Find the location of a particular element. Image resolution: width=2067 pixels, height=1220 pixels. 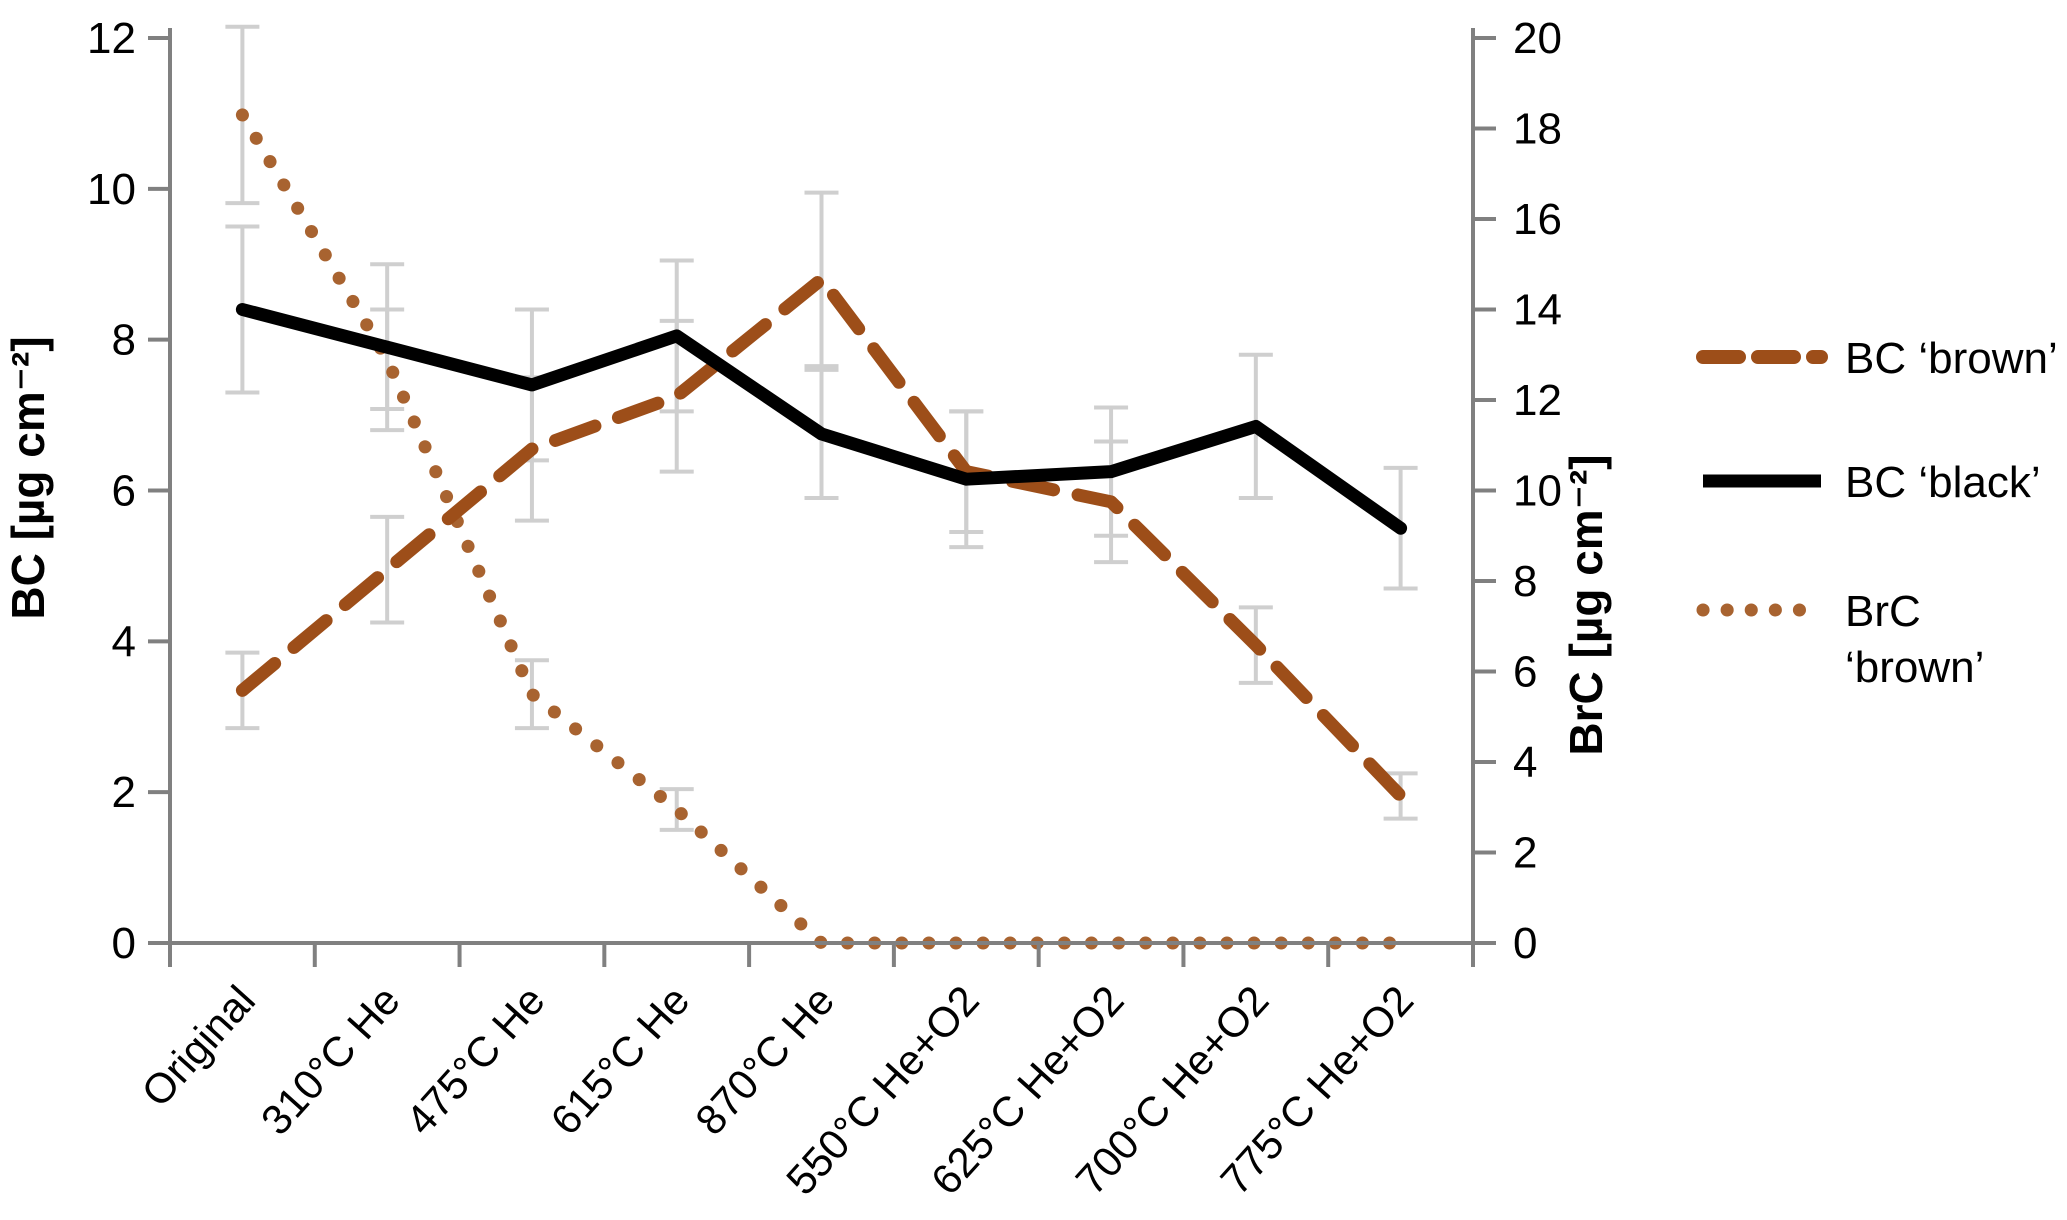

x-category-label: Original is located at coordinates (198, 1046).